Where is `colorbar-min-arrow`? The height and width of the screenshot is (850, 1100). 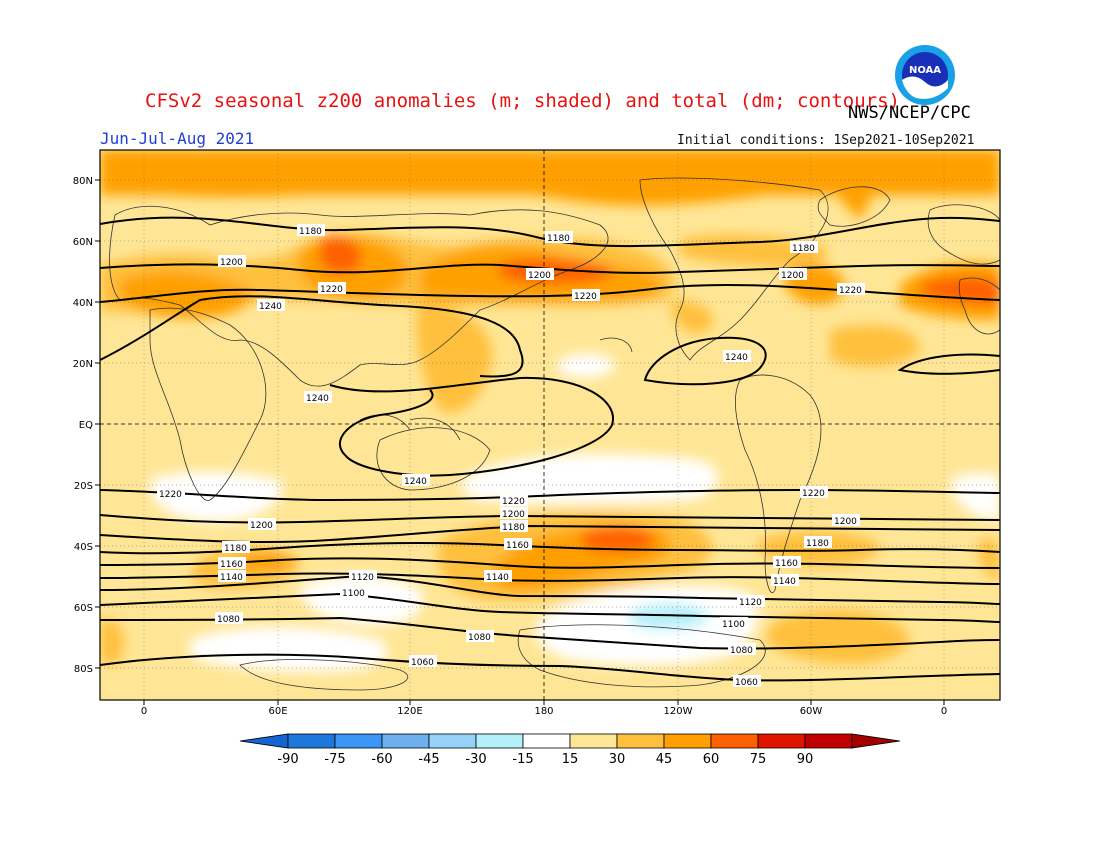
colorbar-min-arrow is located at coordinates (264, 741).